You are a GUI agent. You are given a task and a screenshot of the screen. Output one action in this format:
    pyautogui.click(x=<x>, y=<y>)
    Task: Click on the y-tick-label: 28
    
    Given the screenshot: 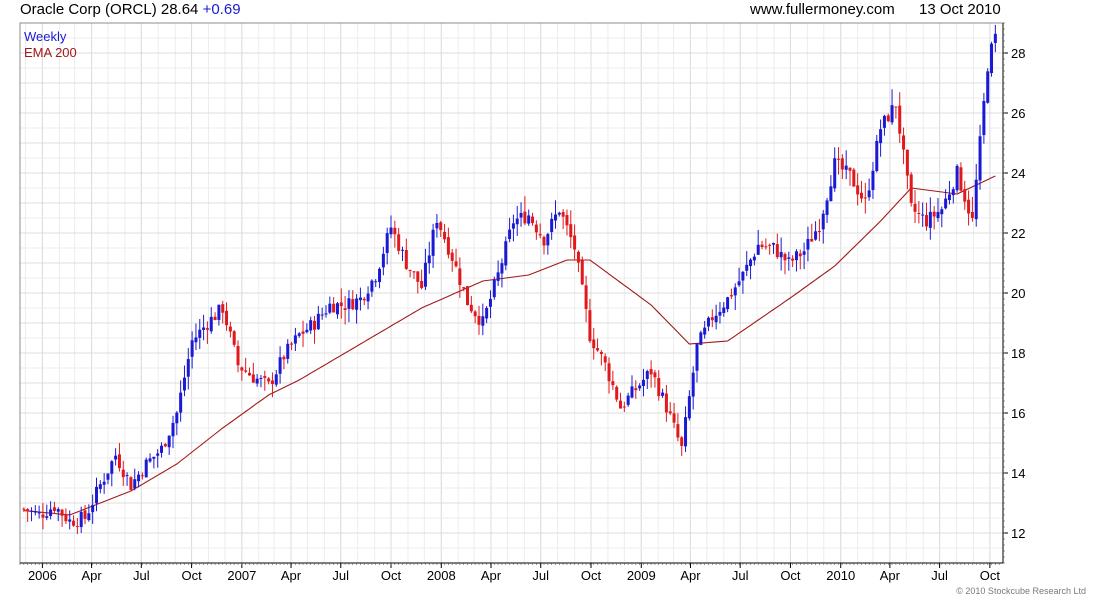 What is the action you would take?
    pyautogui.click(x=1018, y=53)
    